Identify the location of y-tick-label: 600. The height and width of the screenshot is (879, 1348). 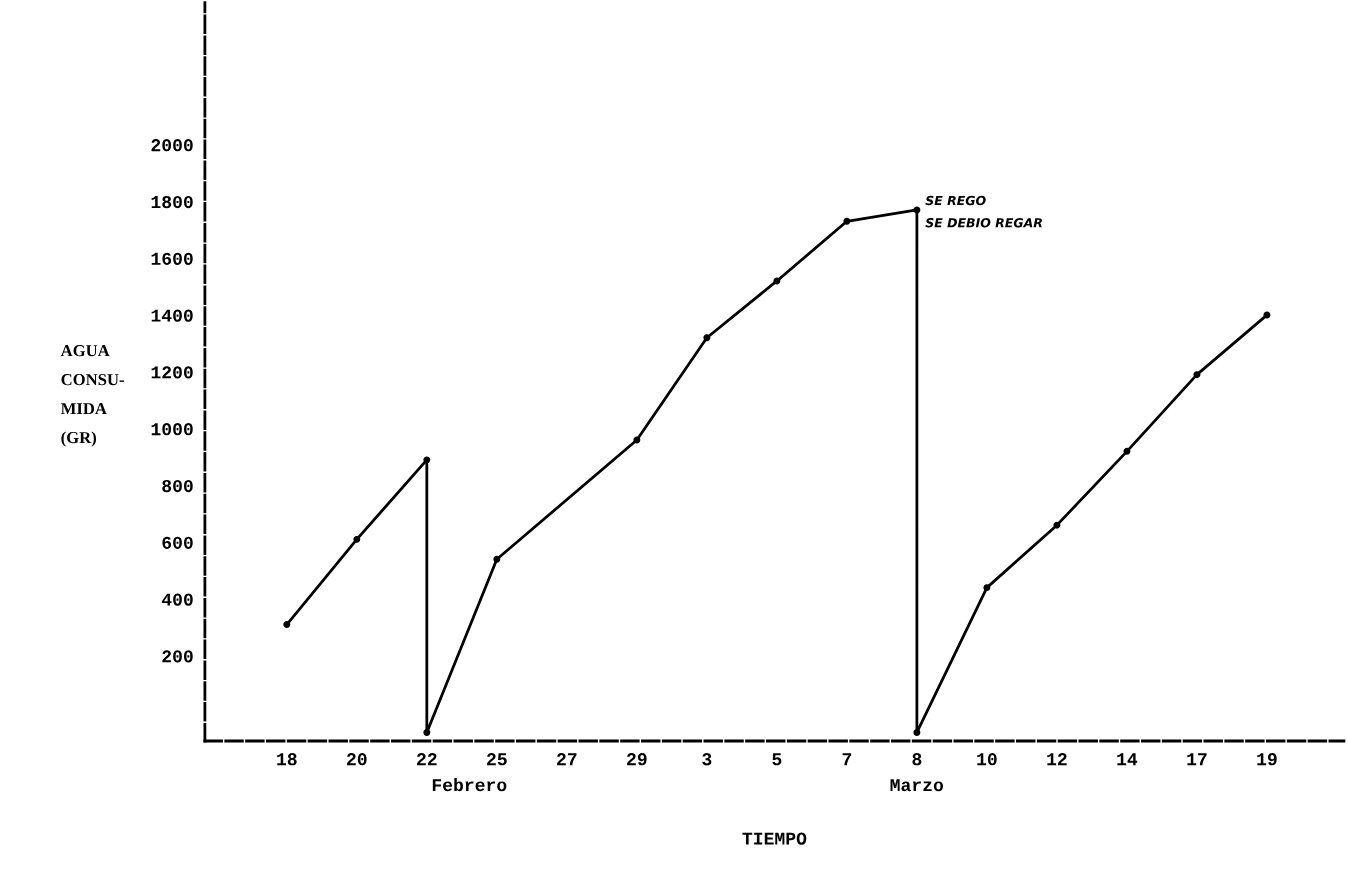
(177, 542).